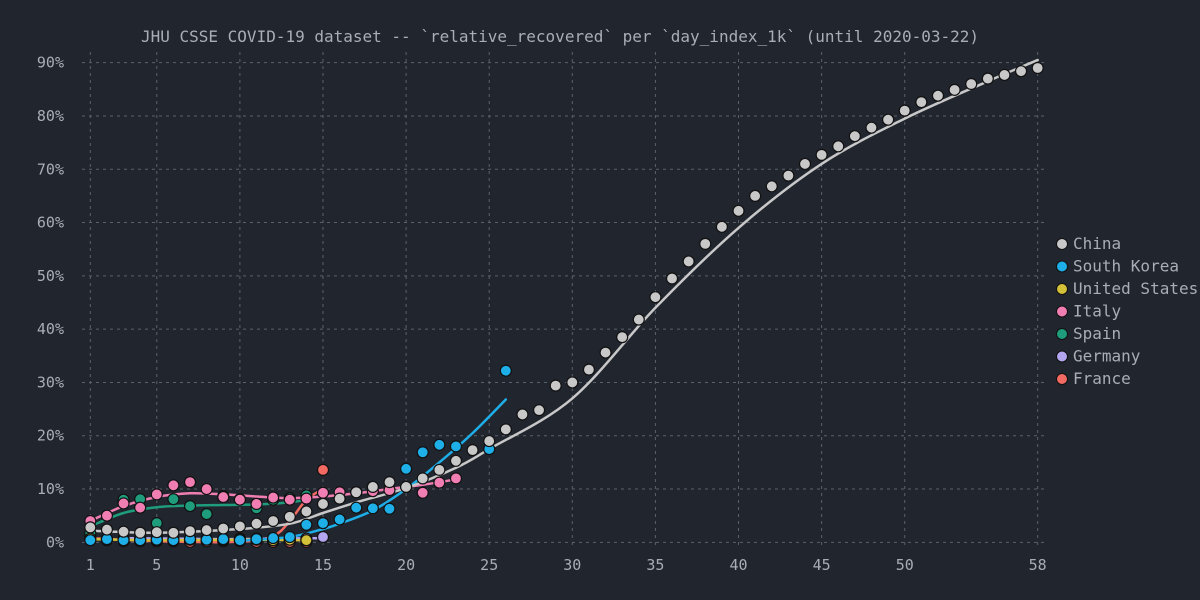  Describe the element at coordinates (1062, 379) in the screenshot. I see `legend-marker-france` at that location.